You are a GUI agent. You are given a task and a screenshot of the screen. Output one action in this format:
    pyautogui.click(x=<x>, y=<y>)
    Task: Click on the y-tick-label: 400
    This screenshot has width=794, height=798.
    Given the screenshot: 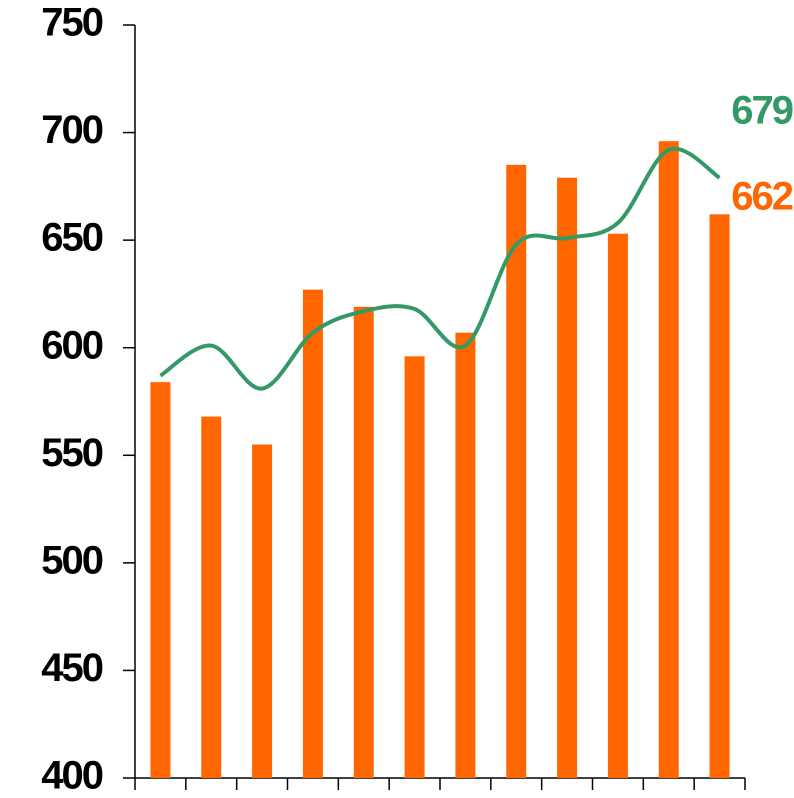 What is the action you would take?
    pyautogui.click(x=71, y=776)
    